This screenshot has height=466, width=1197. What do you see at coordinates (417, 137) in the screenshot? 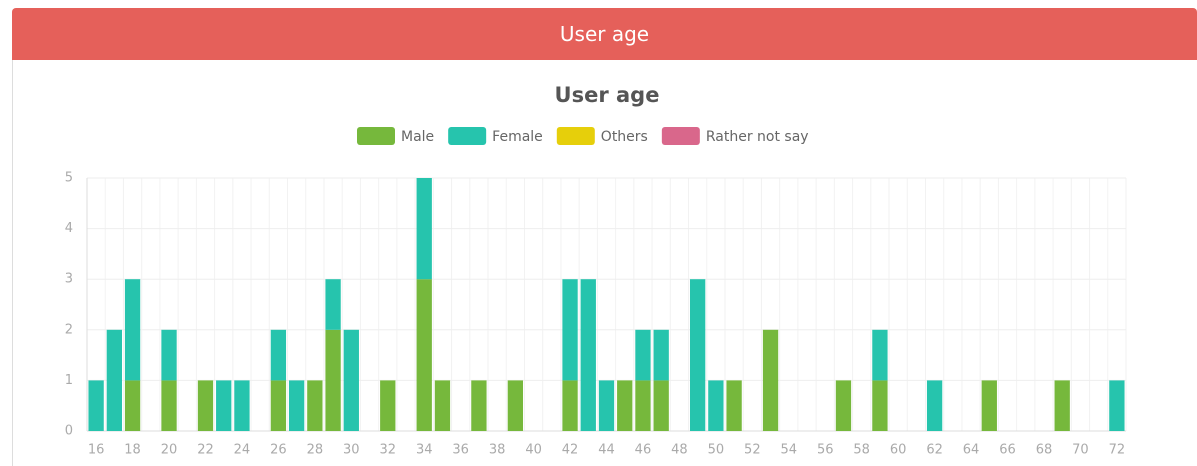
I see `legend-label: Male` at bounding box center [417, 137].